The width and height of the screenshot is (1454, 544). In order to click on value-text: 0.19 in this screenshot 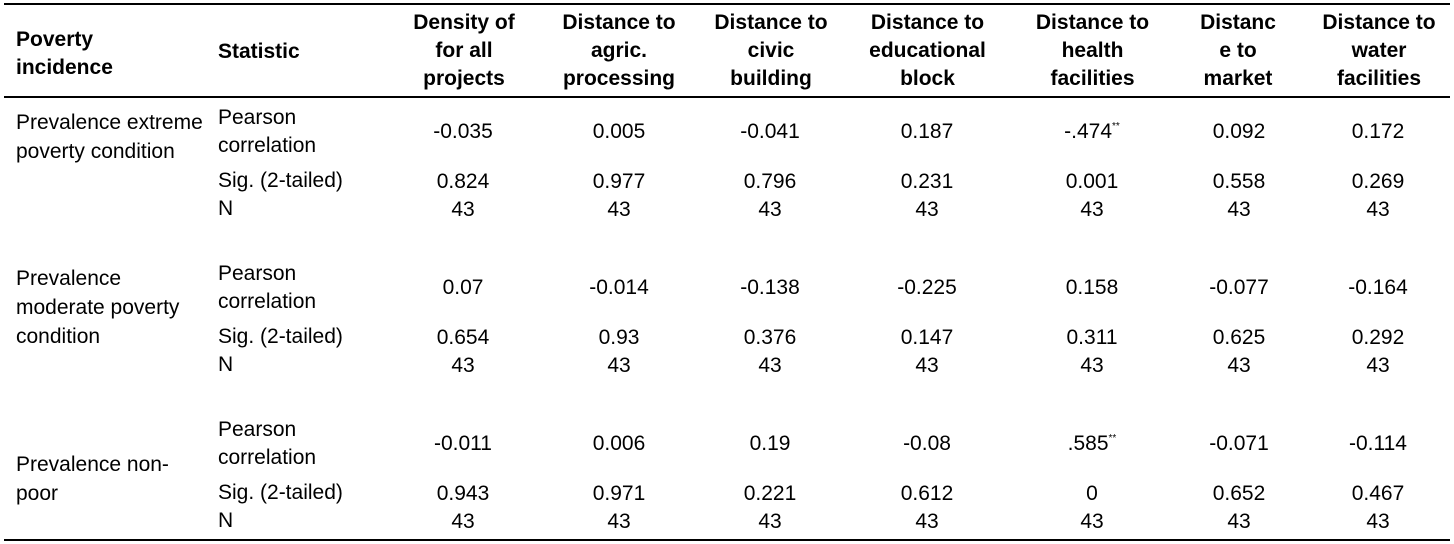, I will do `click(770, 443)`.